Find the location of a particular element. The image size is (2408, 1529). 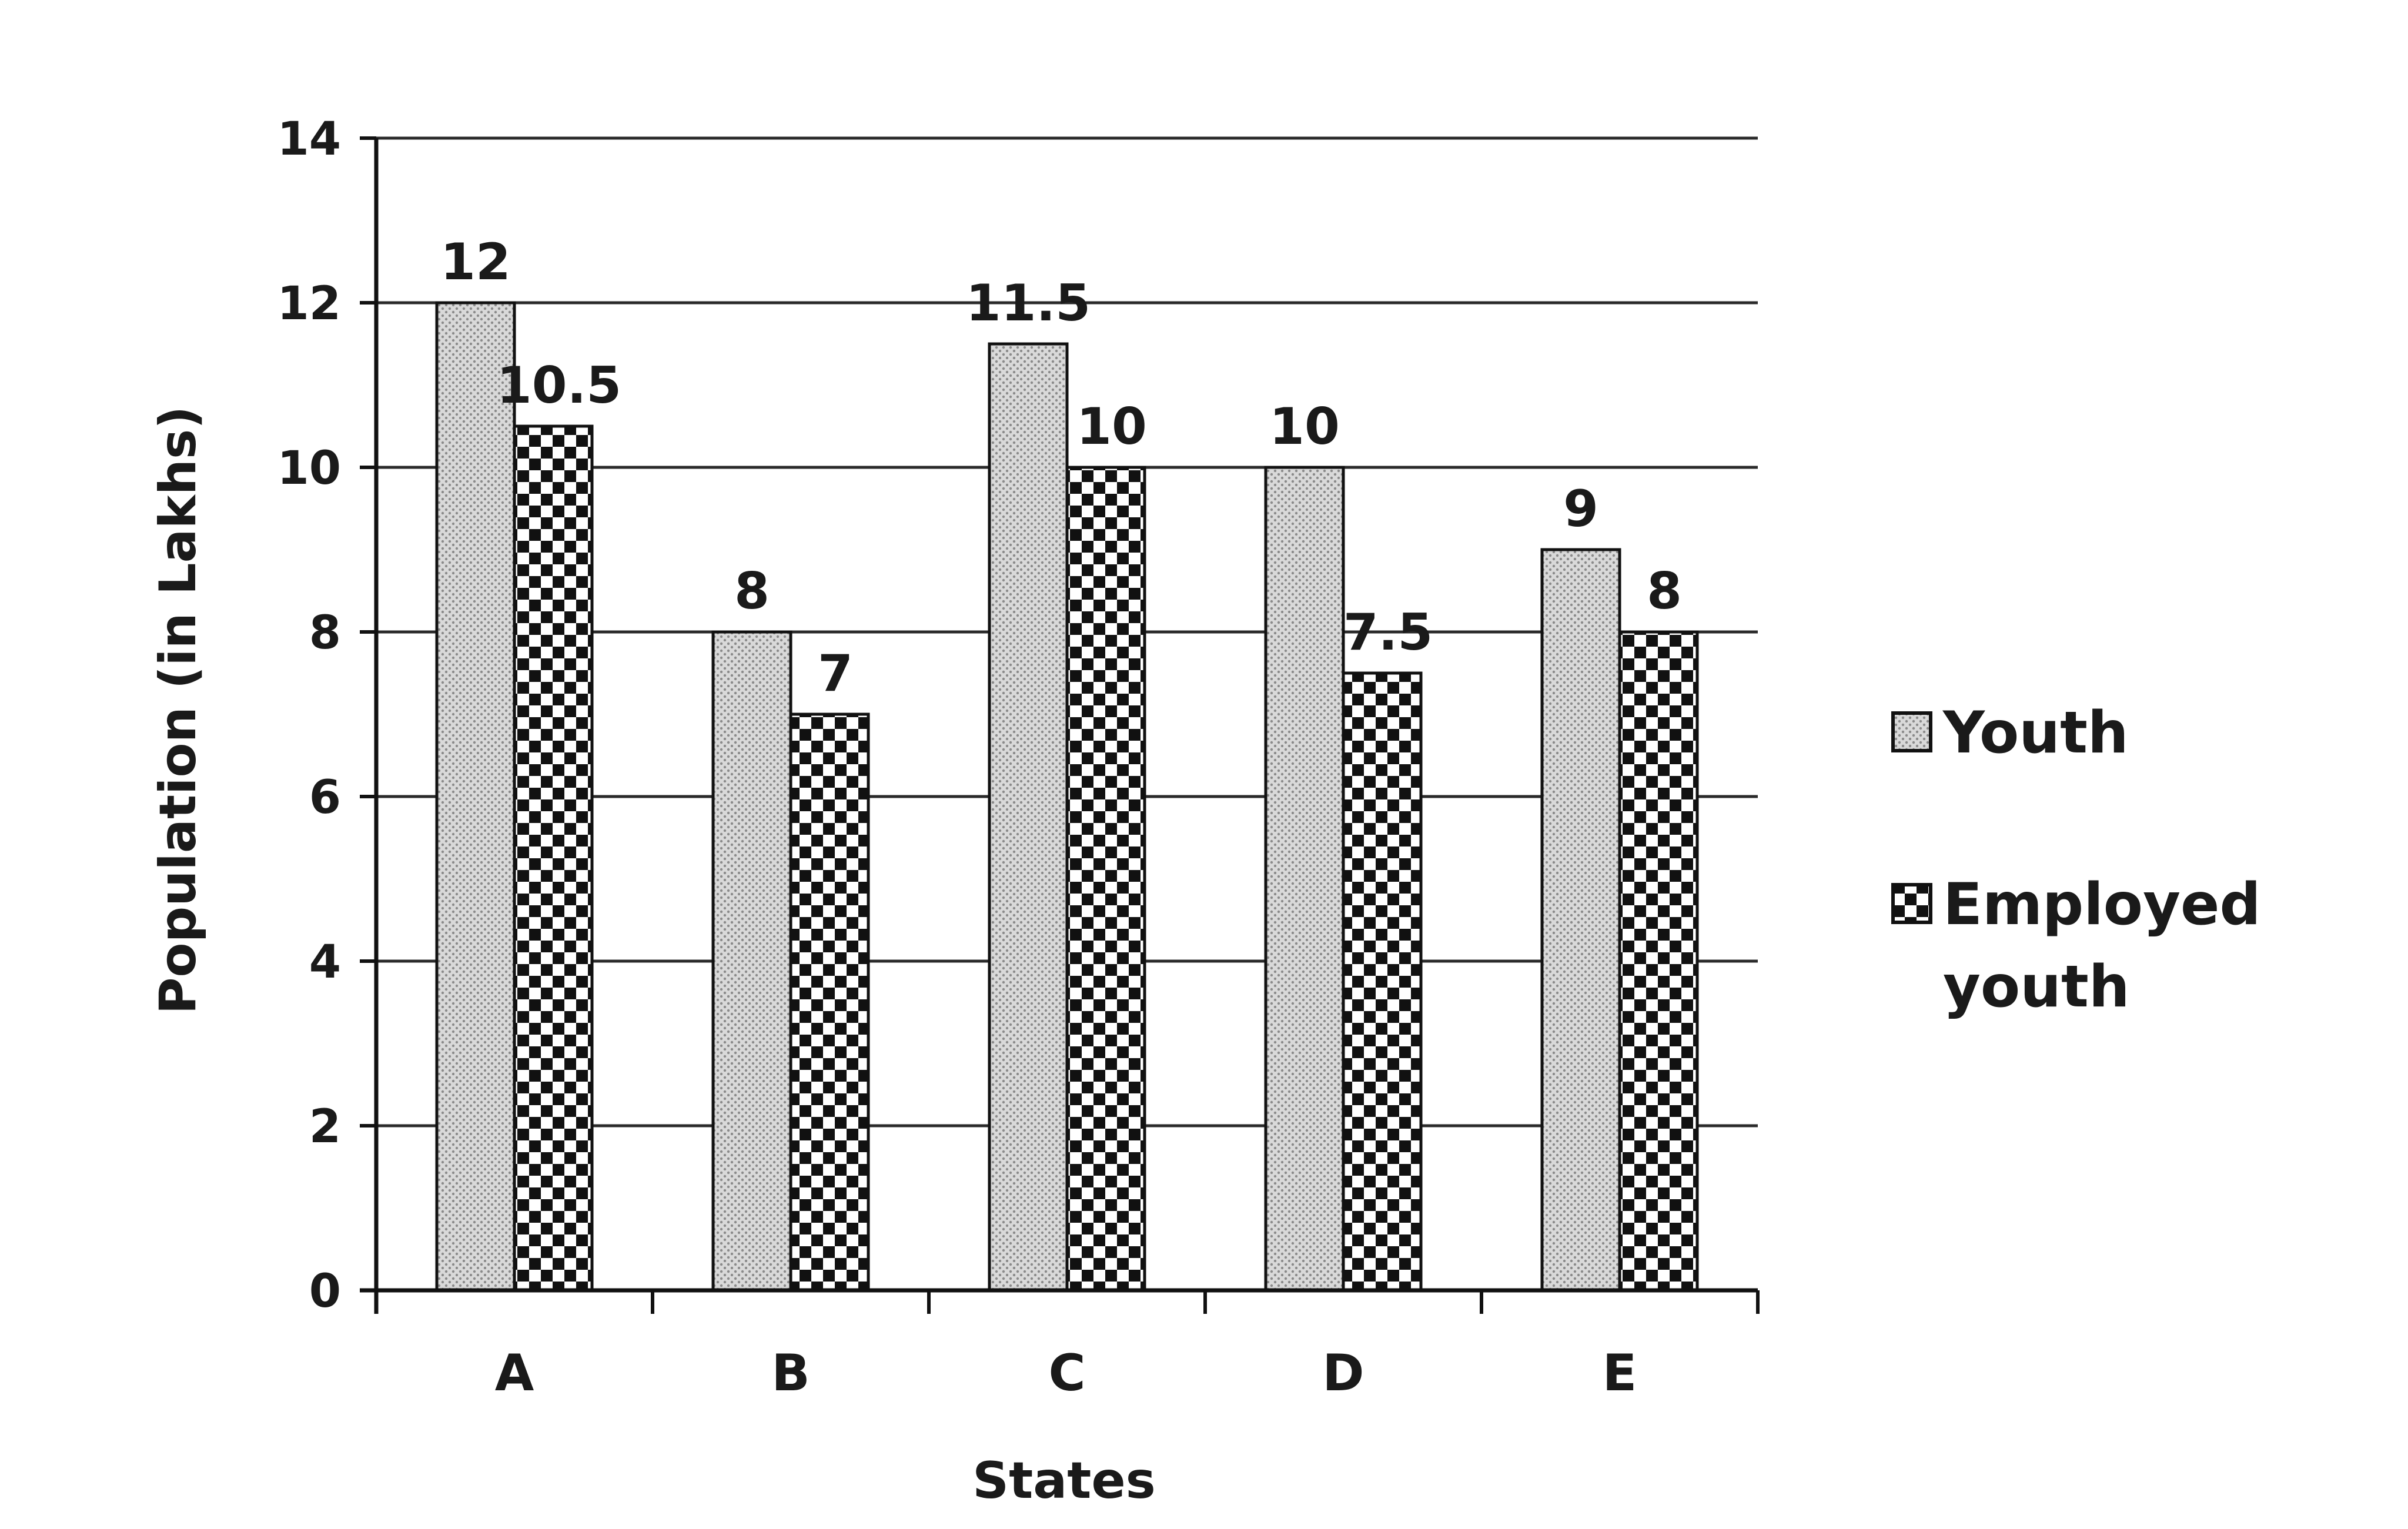

bar-employed-youth-C is located at coordinates (1105, 879).